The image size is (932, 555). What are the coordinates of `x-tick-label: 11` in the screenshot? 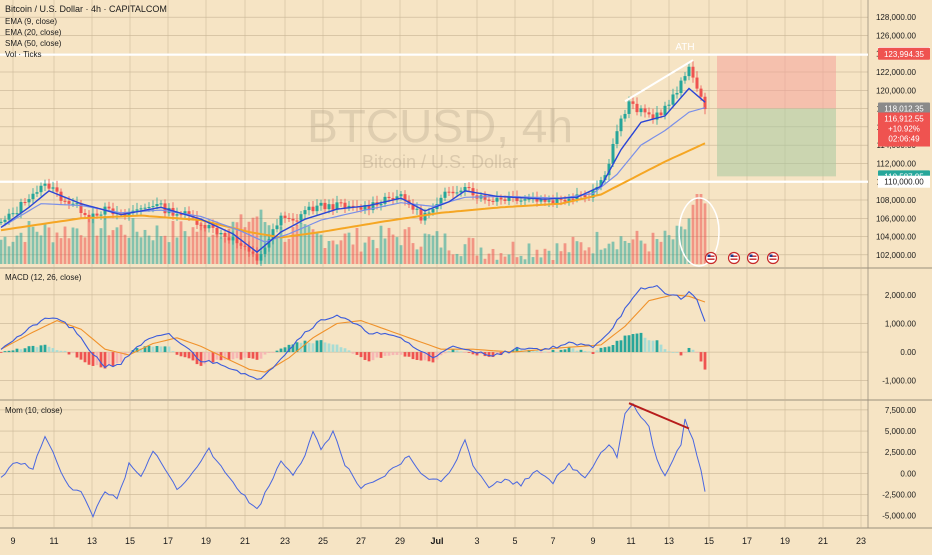 It's located at (630, 541).